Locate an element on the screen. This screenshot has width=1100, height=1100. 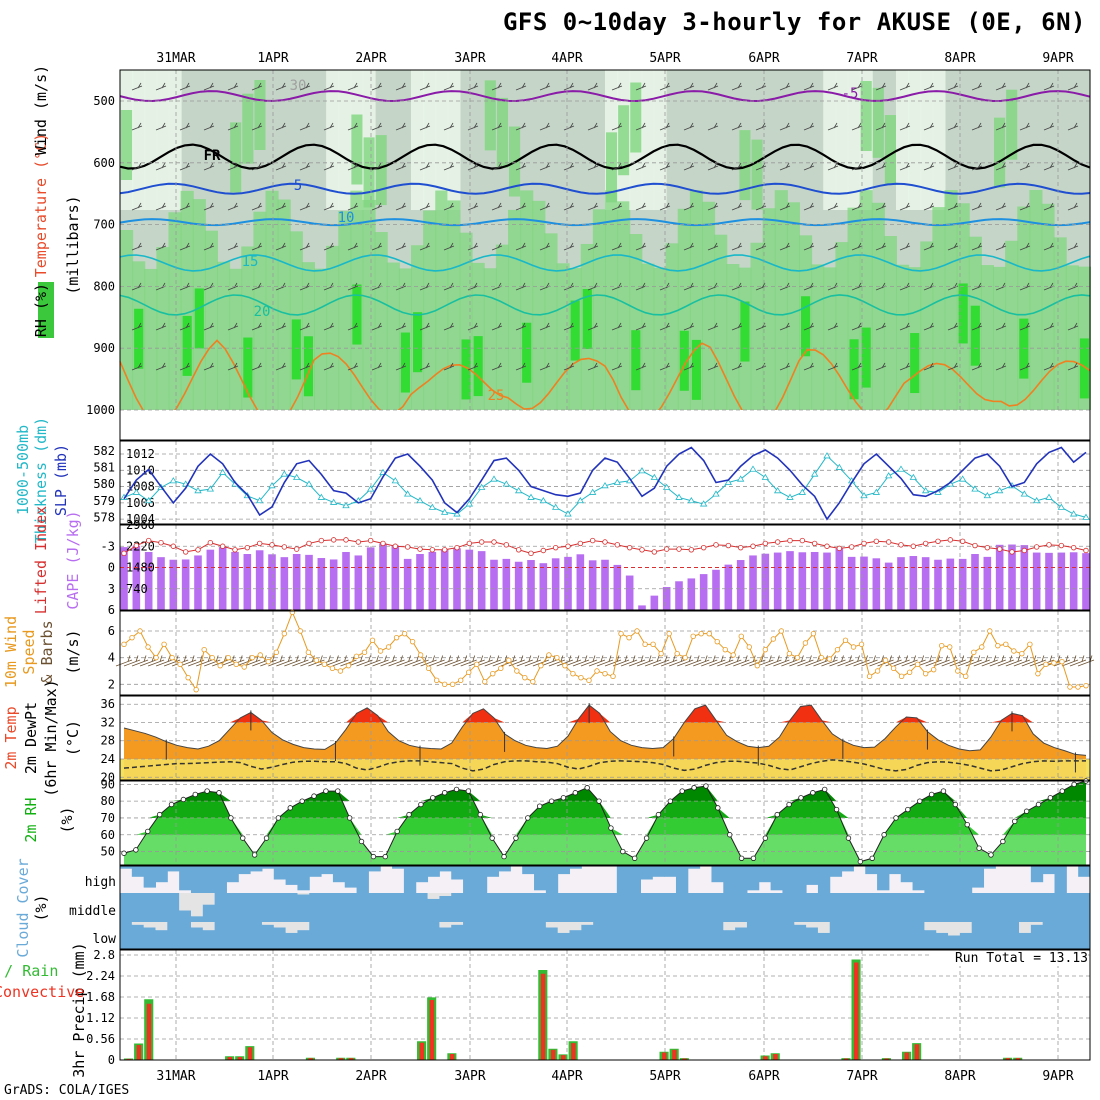
isotherm-label: 5 is located at coordinates (298, 186).